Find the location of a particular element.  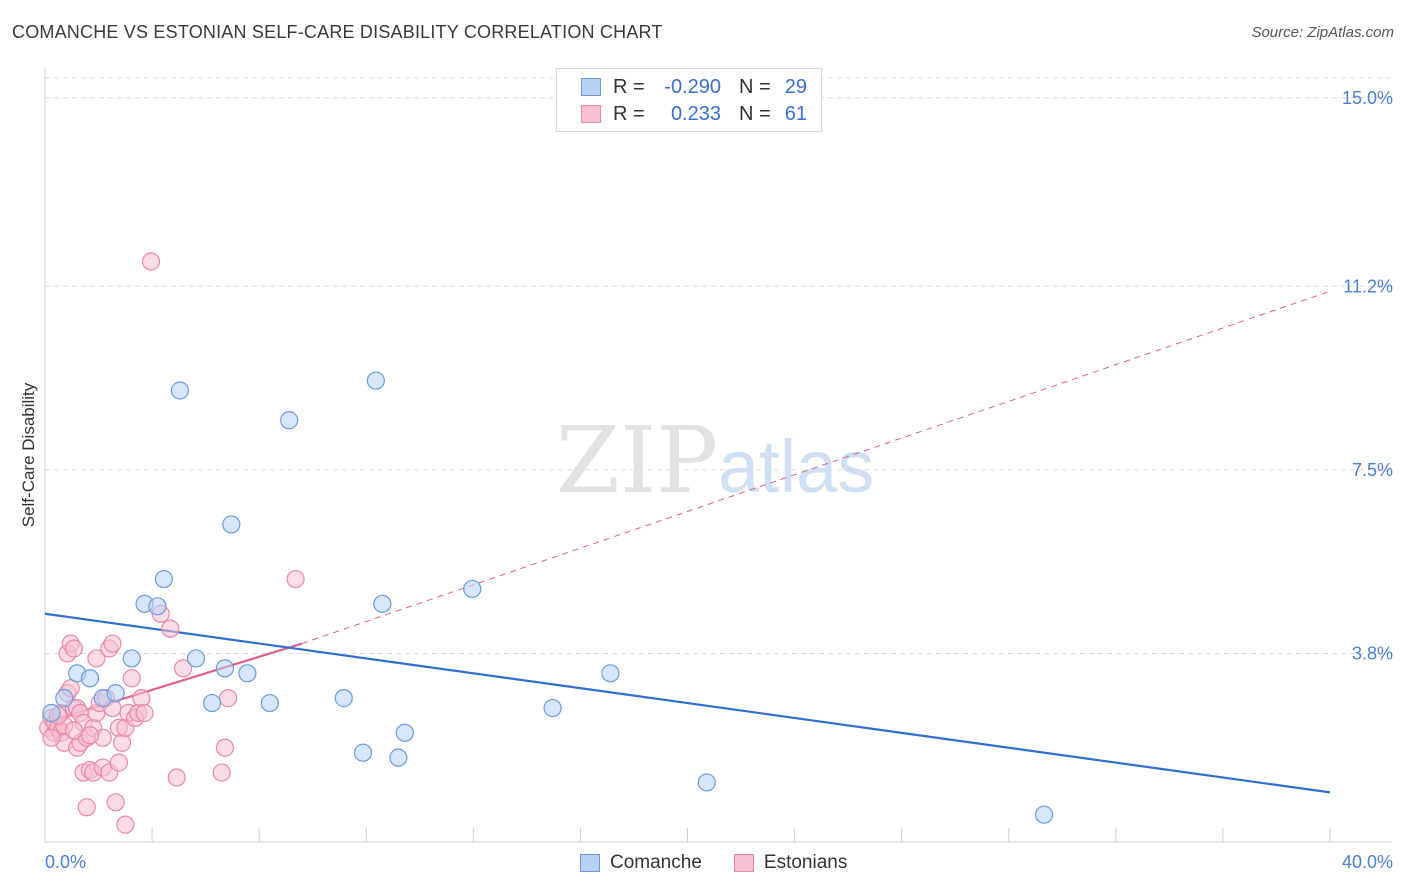

bottom-swatch-estonians is located at coordinates (743, 863).